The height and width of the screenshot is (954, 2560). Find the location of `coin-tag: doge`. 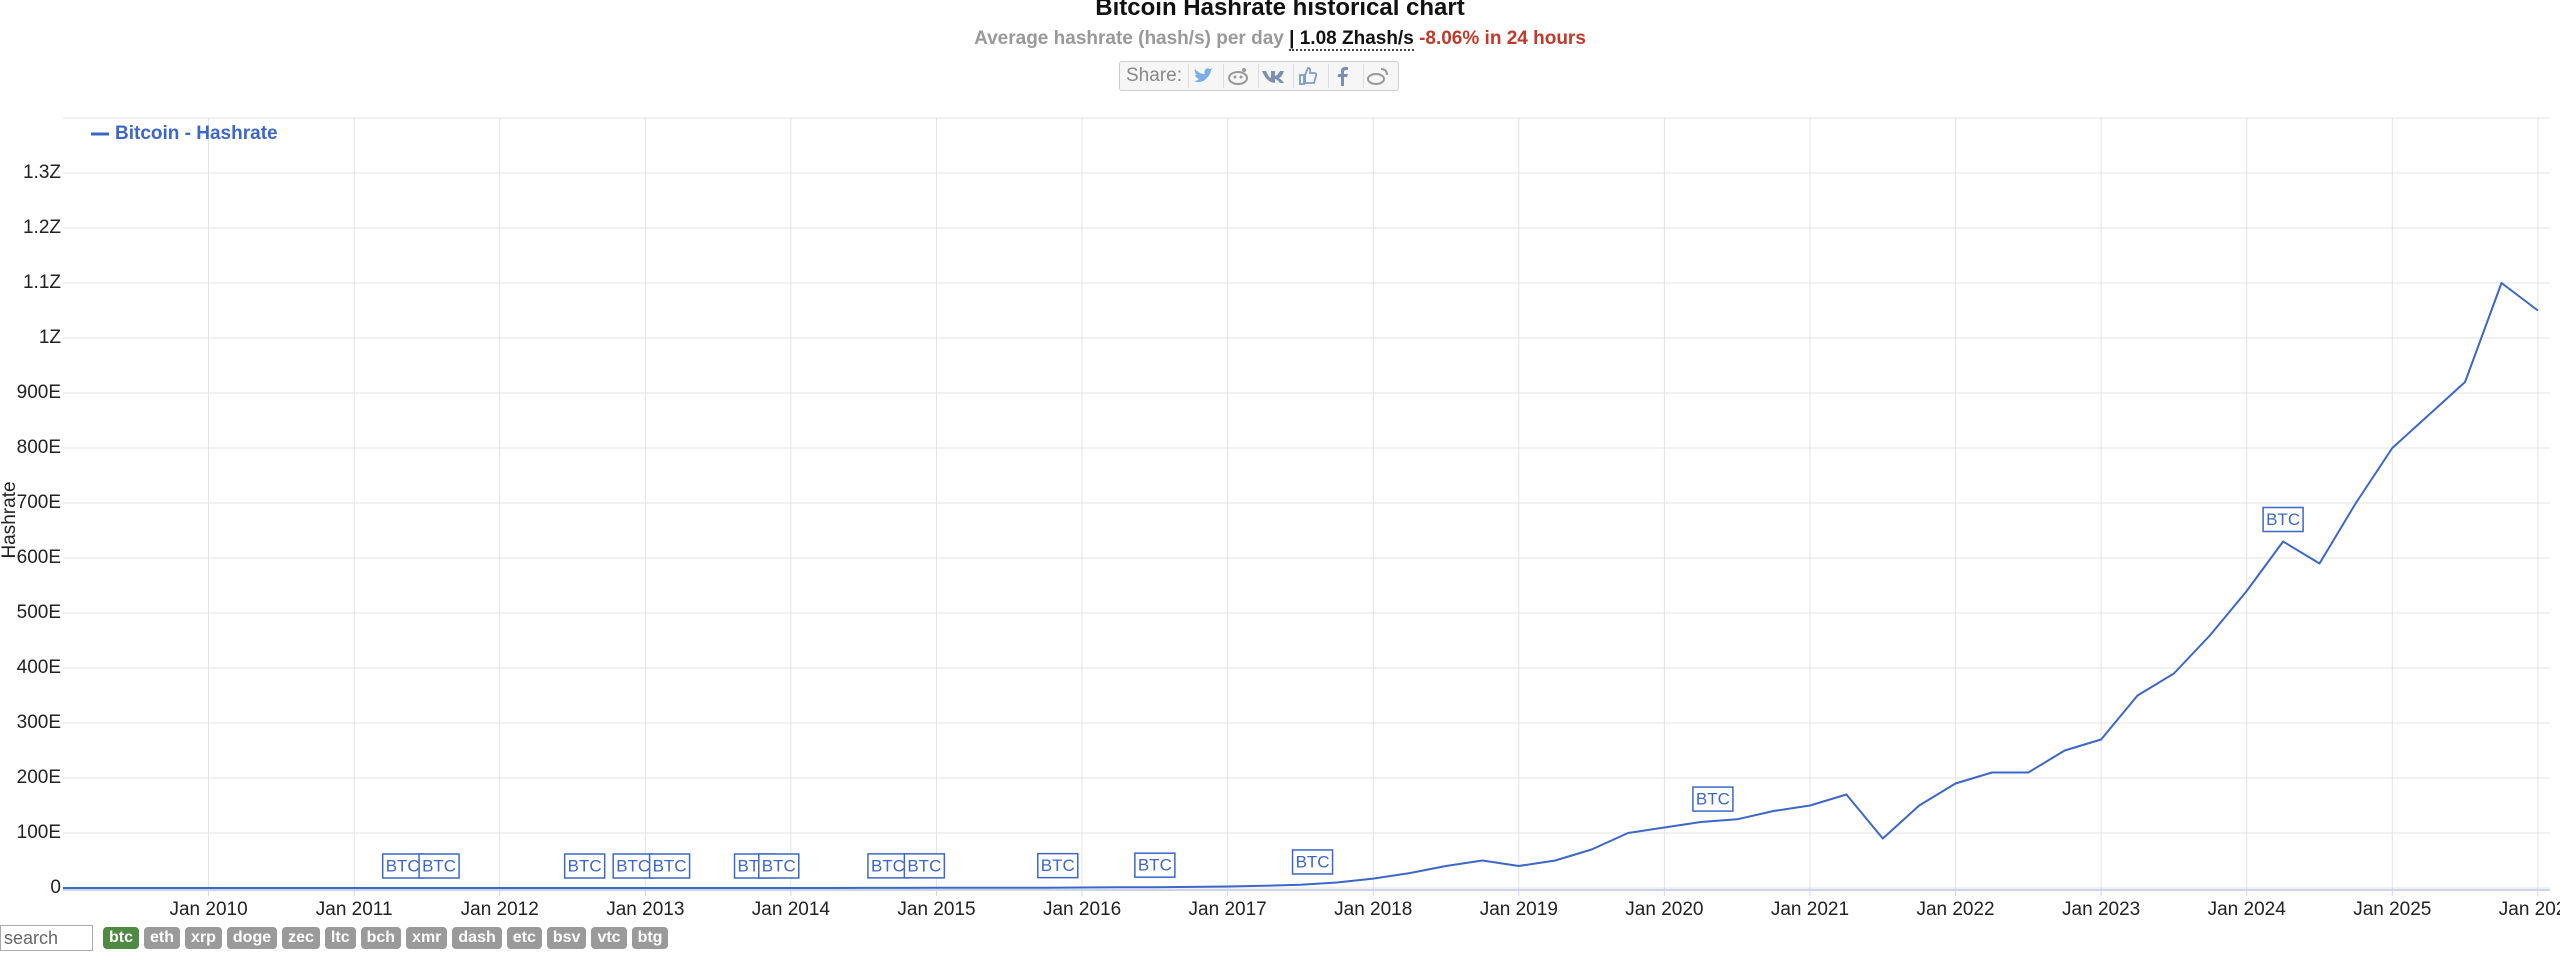

coin-tag: doge is located at coordinates (252, 938).